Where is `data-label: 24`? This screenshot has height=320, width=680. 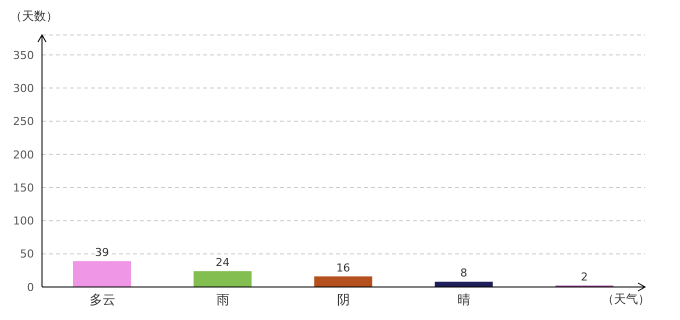 data-label: 24 is located at coordinates (223, 263).